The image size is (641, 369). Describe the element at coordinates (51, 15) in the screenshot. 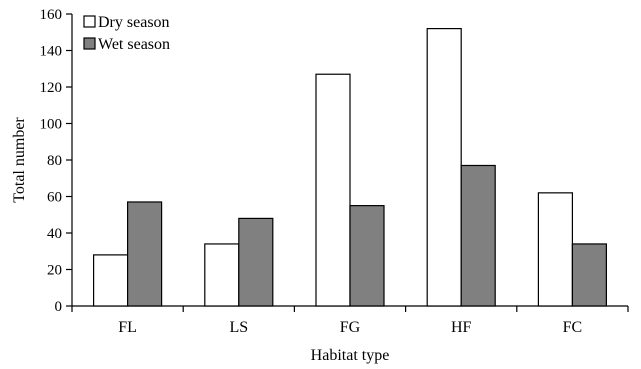

I see `y-tick-label: 160` at that location.